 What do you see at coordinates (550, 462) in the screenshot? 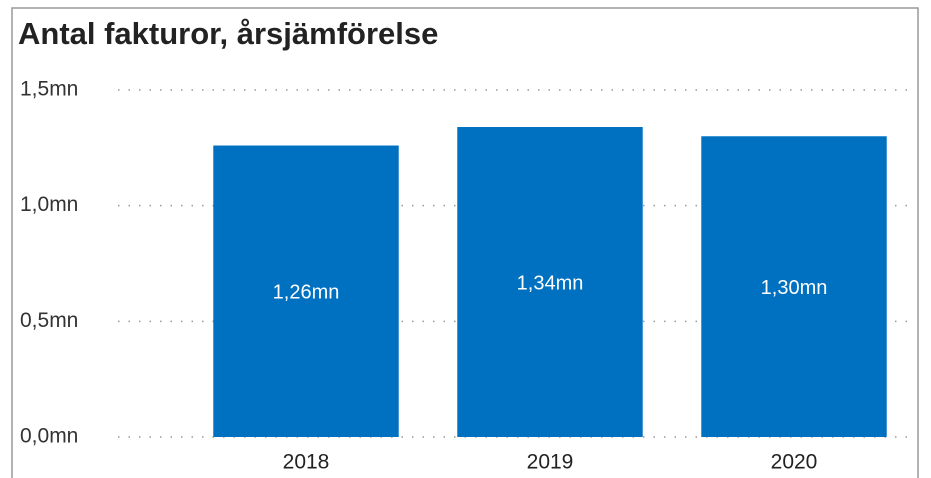
I see `x-tick-label: 2019` at bounding box center [550, 462].